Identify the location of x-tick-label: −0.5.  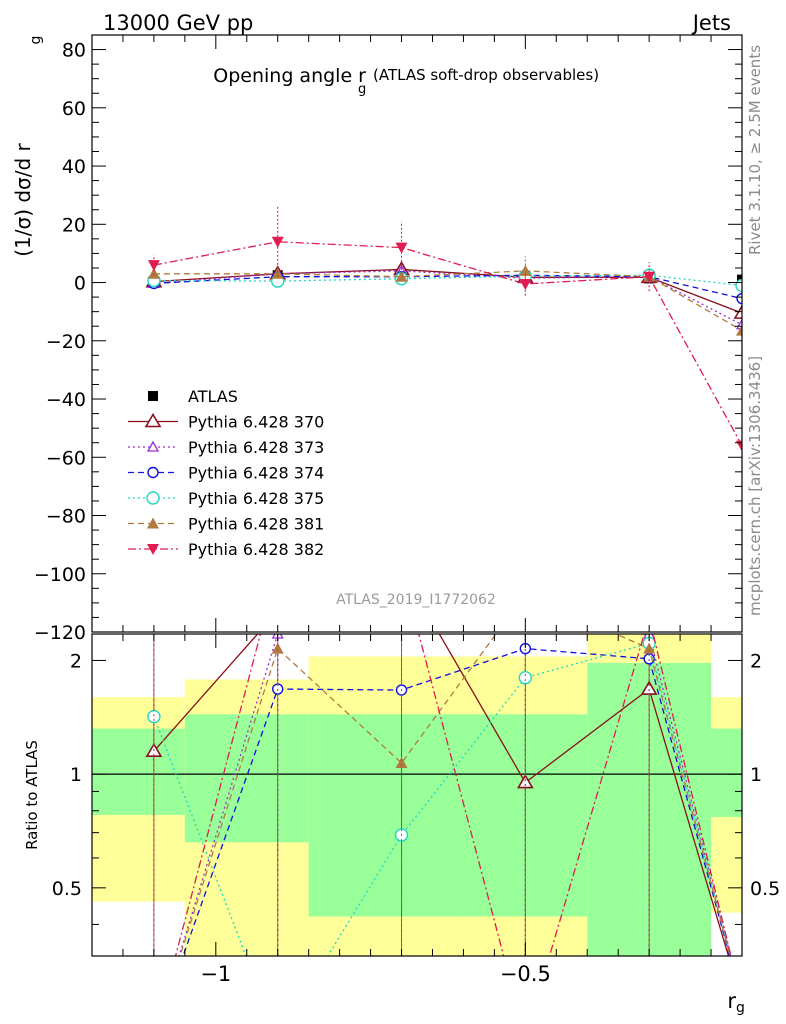
(525, 974).